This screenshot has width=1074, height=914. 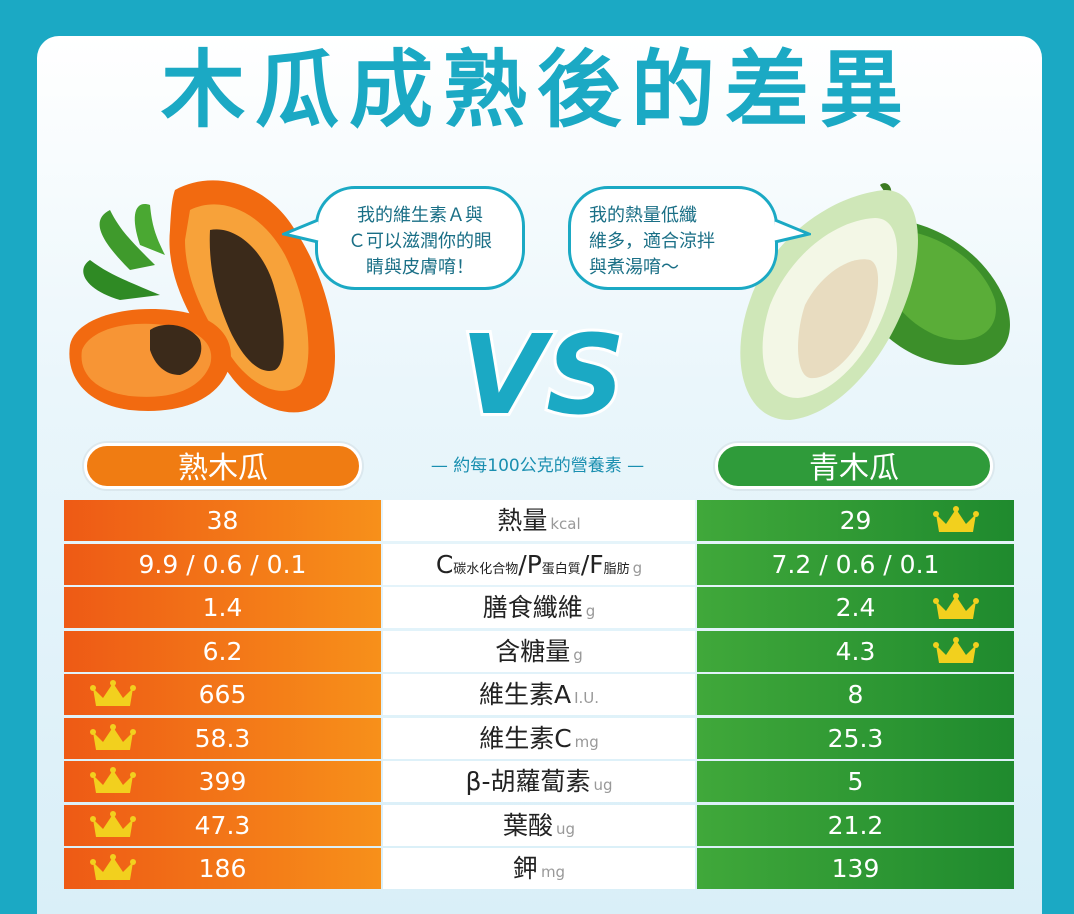 I want to click on bubble-line: Ｃ可以滋潤你的眼, so click(x=420, y=241).